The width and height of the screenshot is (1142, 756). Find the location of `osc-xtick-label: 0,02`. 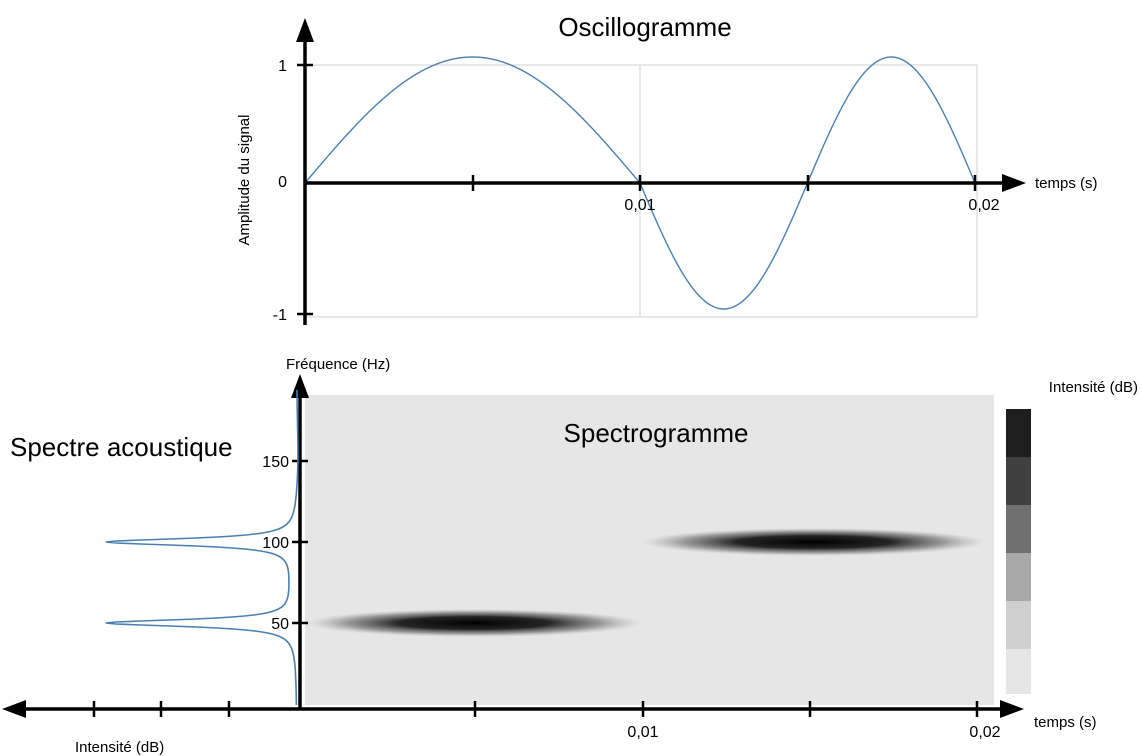

osc-xtick-label: 0,02 is located at coordinates (983, 205).